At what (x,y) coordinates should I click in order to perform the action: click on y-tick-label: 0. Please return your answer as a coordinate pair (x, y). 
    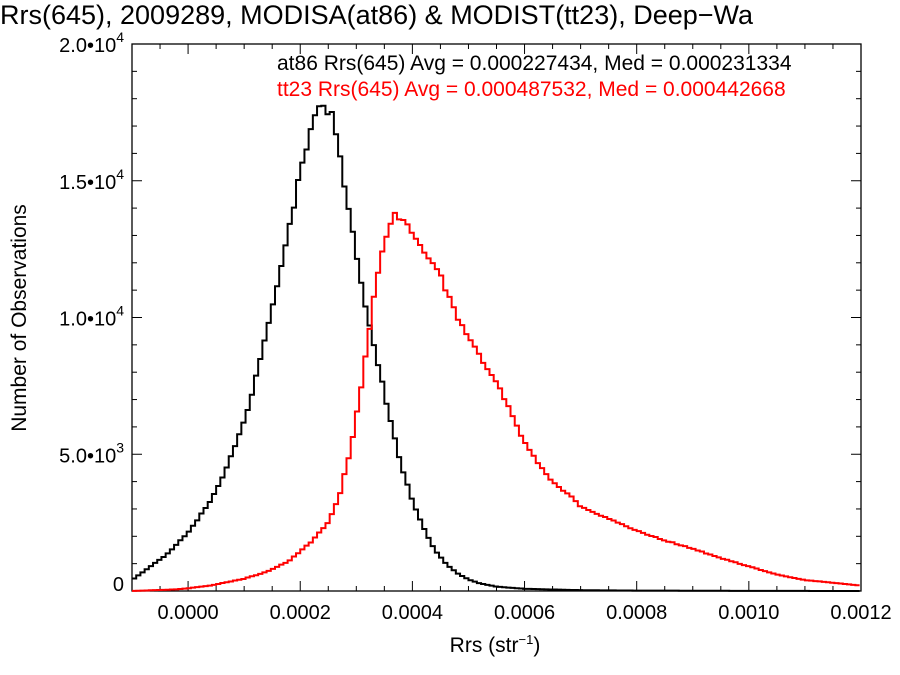
    Looking at the image, I should click on (118, 585).